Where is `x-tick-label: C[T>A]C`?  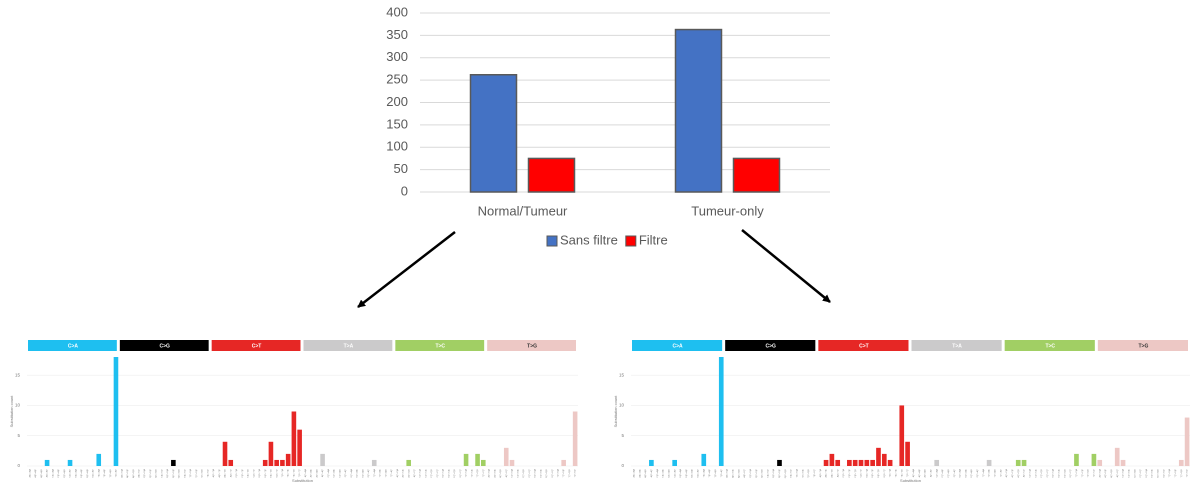 x-tick-label: C[T>A]C is located at coordinates (942, 473).